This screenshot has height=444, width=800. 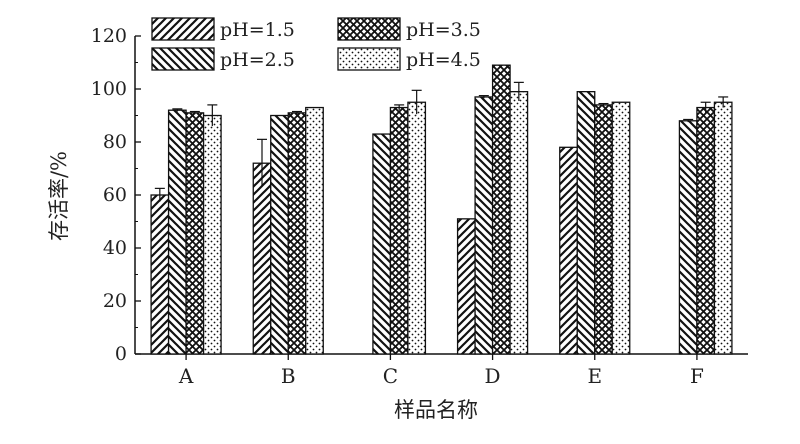 I want to click on x-tick-label: A, so click(x=186, y=376).